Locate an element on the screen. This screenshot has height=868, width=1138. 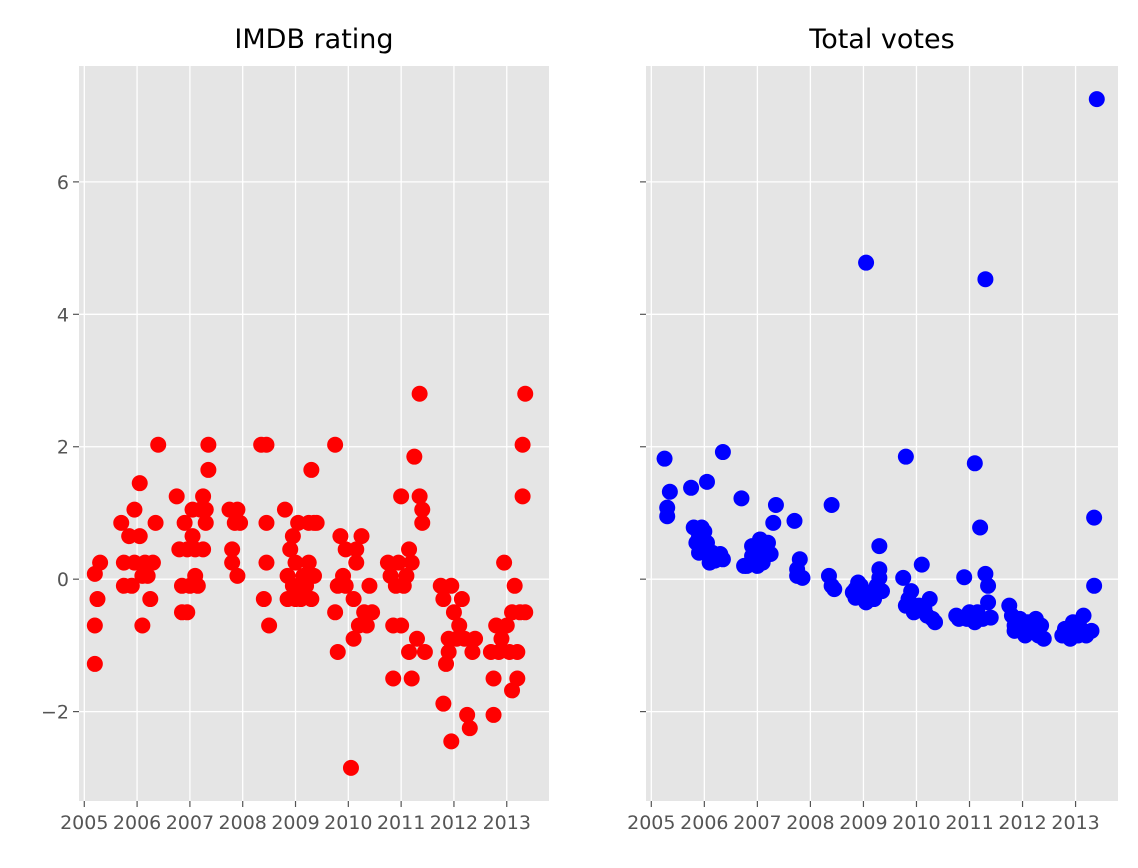
x-tick-label: 2009 is located at coordinates (295, 823).